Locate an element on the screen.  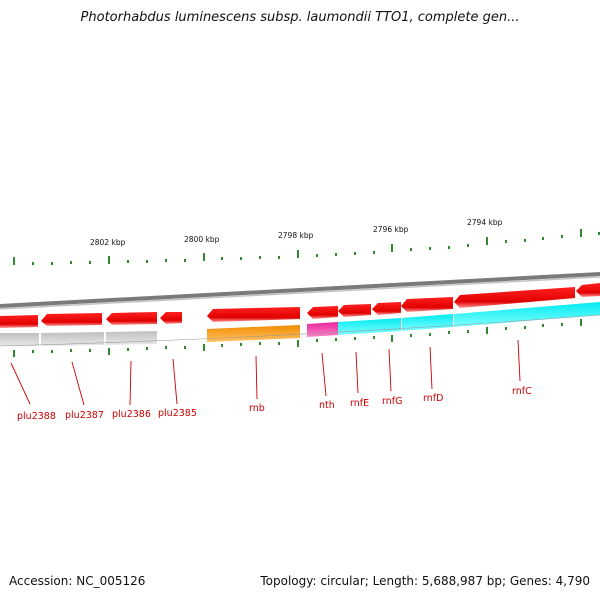
scale-ticks is located at coordinates (306, 247).